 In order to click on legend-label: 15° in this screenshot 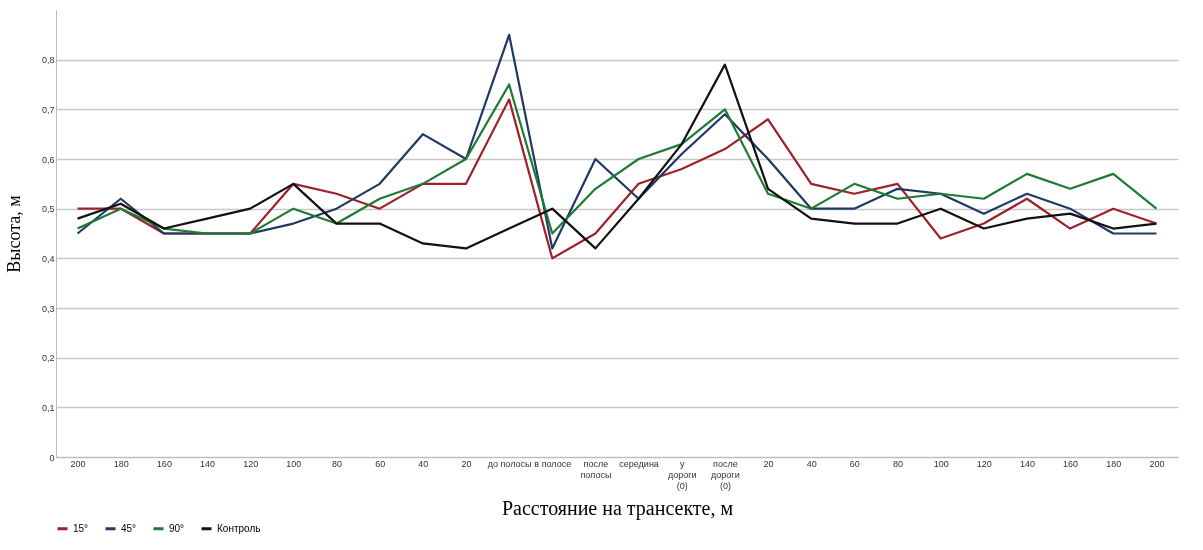, I will do `click(81, 528)`.